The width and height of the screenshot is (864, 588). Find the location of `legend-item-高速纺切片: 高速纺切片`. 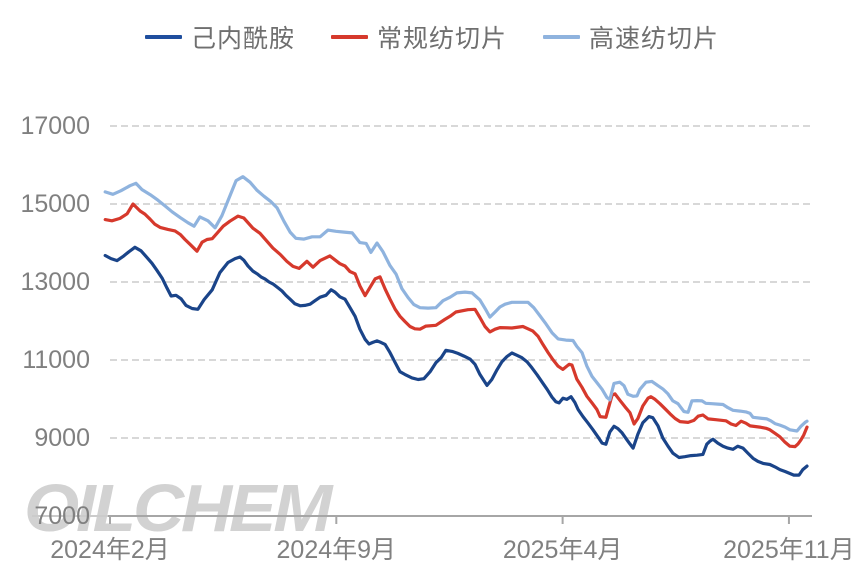

legend-item-高速纺切片: 高速纺切片 is located at coordinates (631, 37).